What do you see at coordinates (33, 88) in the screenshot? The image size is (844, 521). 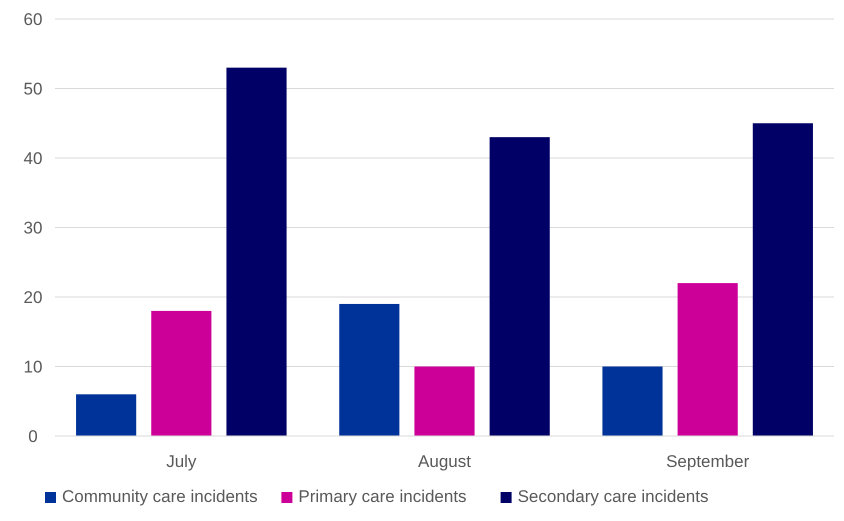 I see `y-tick-label: 50` at bounding box center [33, 88].